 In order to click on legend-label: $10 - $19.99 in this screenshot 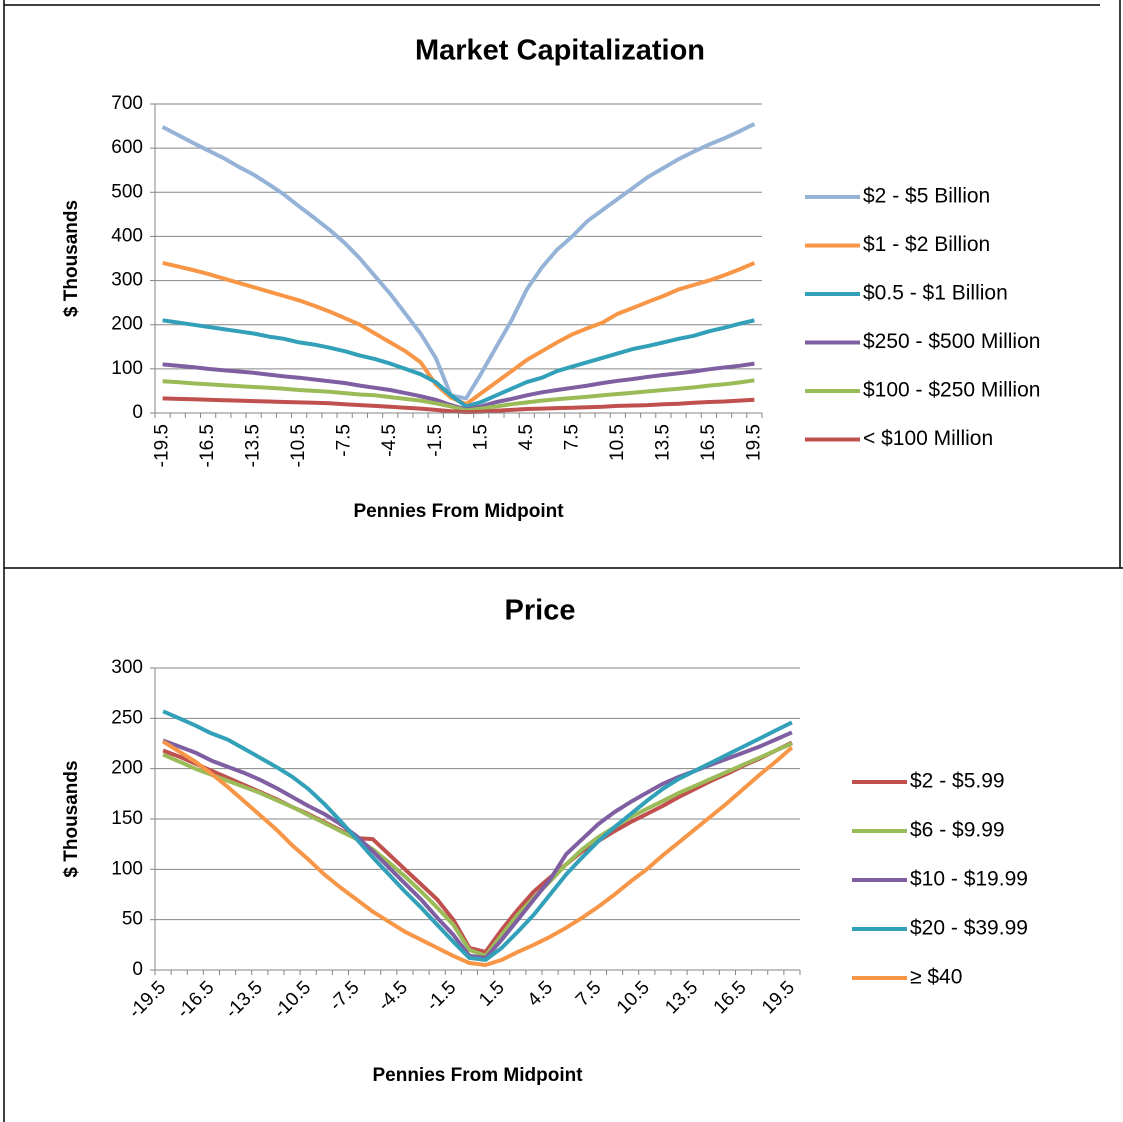, I will do `click(969, 879)`.